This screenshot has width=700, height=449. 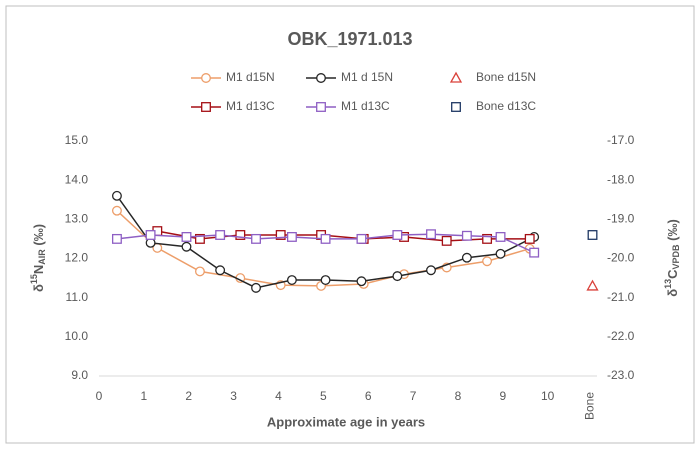 I want to click on x-tick-label: 5, so click(x=323, y=396).